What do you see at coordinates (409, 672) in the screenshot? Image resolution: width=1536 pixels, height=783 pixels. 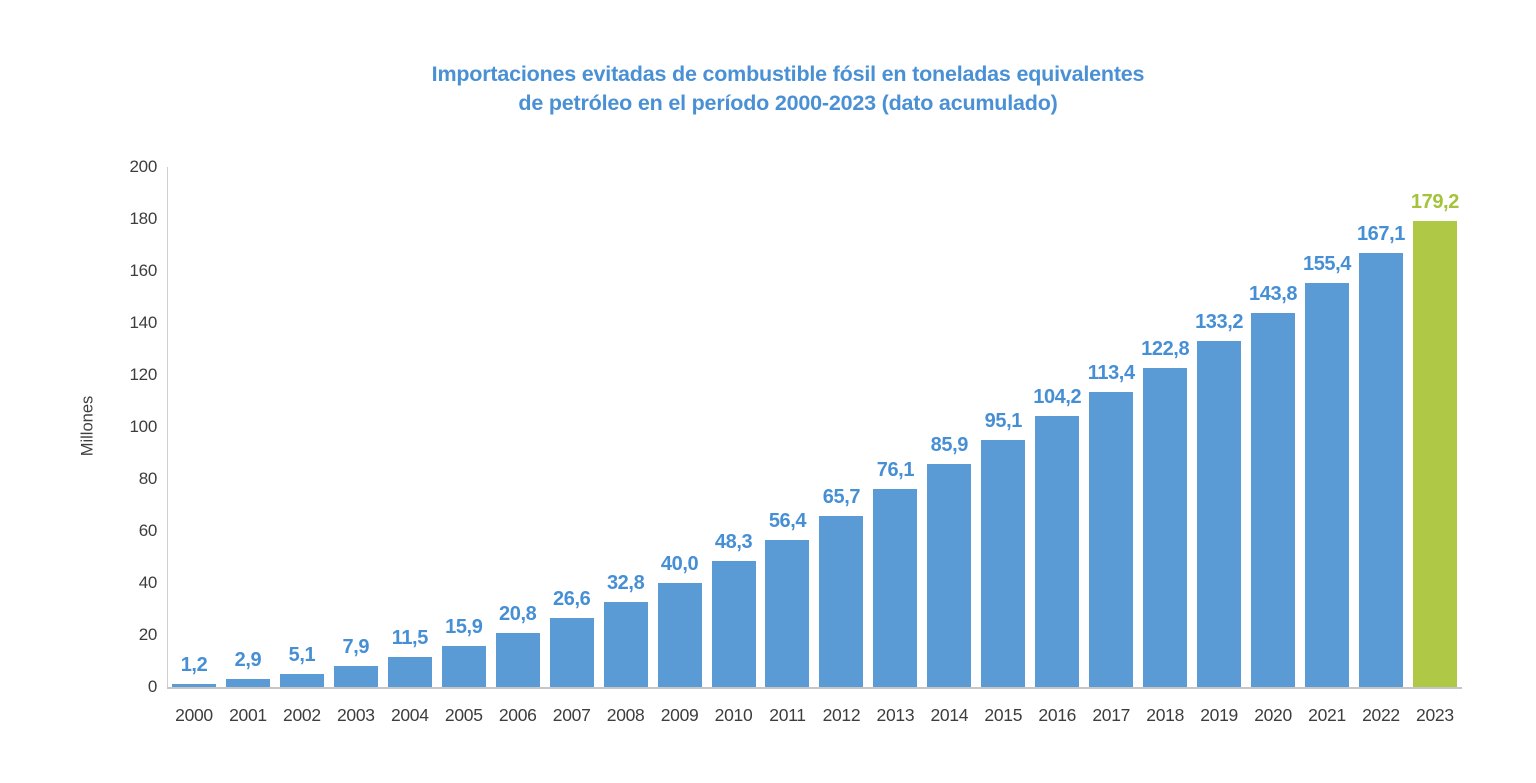 I see `bar-2004` at bounding box center [409, 672].